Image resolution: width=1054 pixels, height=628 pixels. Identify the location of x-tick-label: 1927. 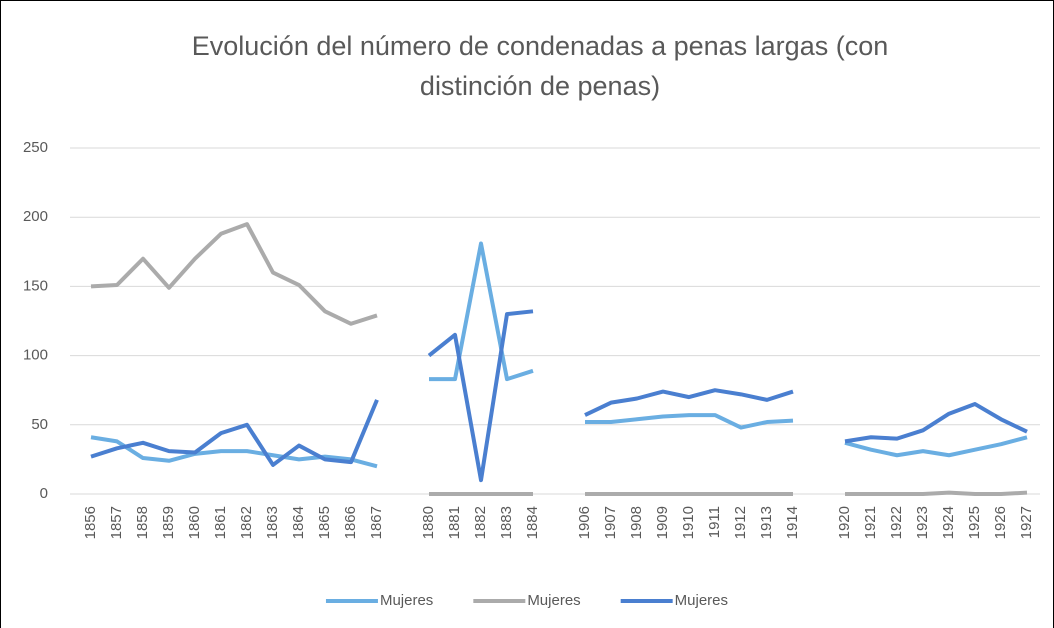
(1026, 522).